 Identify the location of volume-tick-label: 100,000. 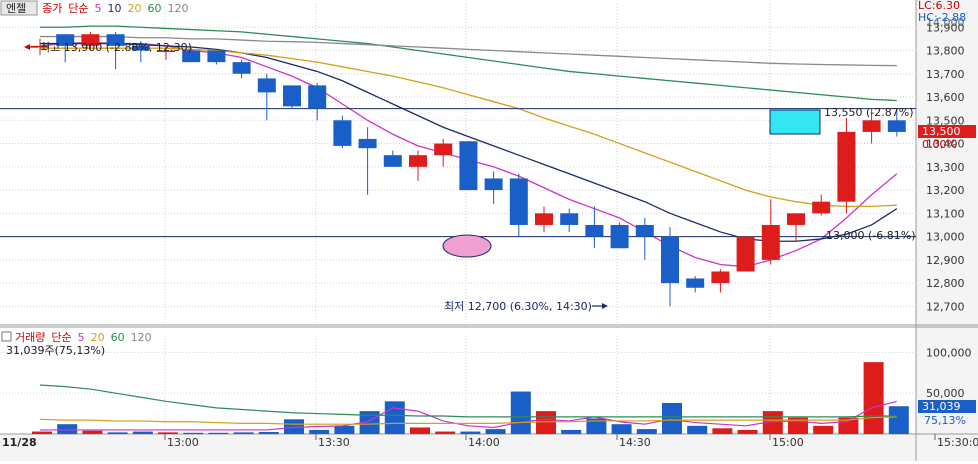
(949, 352).